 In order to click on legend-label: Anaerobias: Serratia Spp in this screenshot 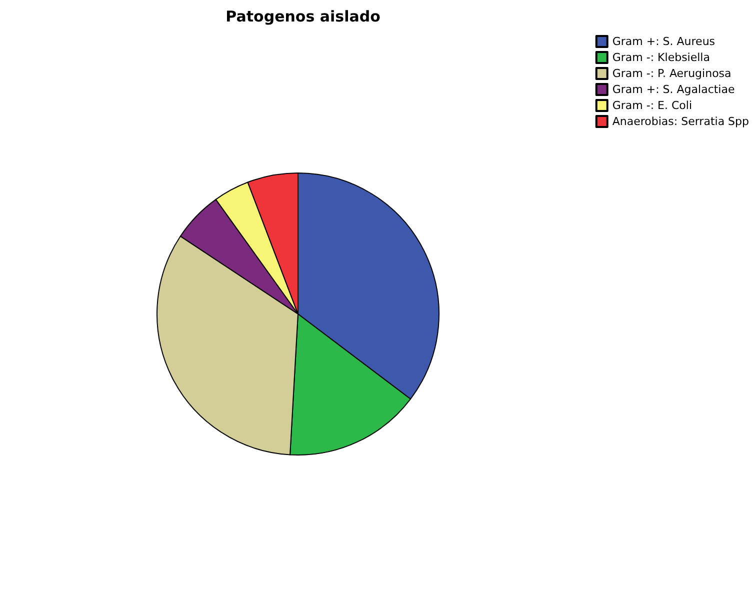, I will do `click(681, 121)`.